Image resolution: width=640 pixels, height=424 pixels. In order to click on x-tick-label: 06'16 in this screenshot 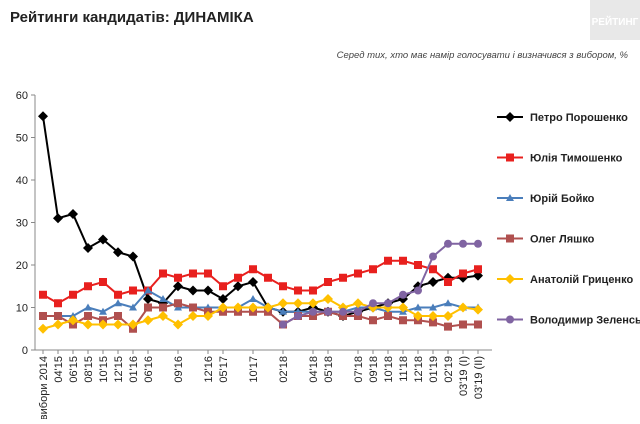, I will do `click(149, 369)`.